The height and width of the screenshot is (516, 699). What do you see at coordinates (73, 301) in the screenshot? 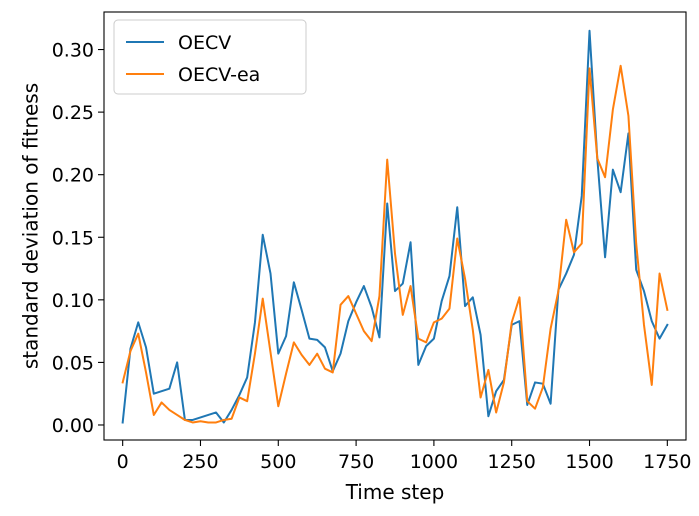
I see `y-tick-label: 0.10` at bounding box center [73, 301].